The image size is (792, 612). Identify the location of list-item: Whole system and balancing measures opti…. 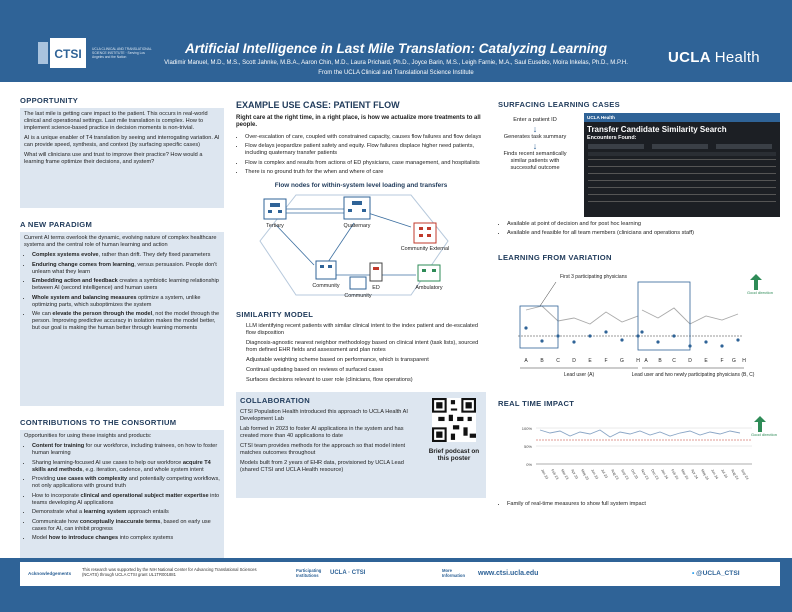
(126, 302).